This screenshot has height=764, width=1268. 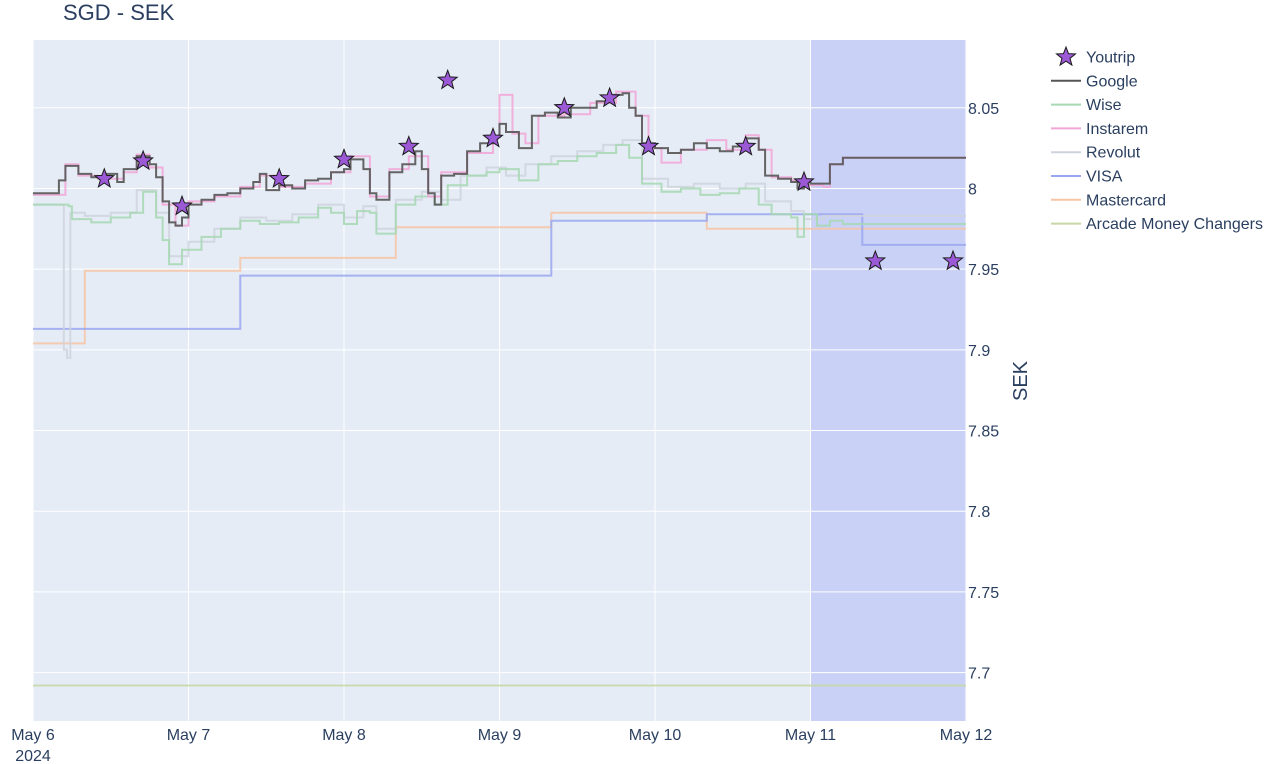 What do you see at coordinates (1113, 153) in the screenshot?
I see `legend-label: Revolut` at bounding box center [1113, 153].